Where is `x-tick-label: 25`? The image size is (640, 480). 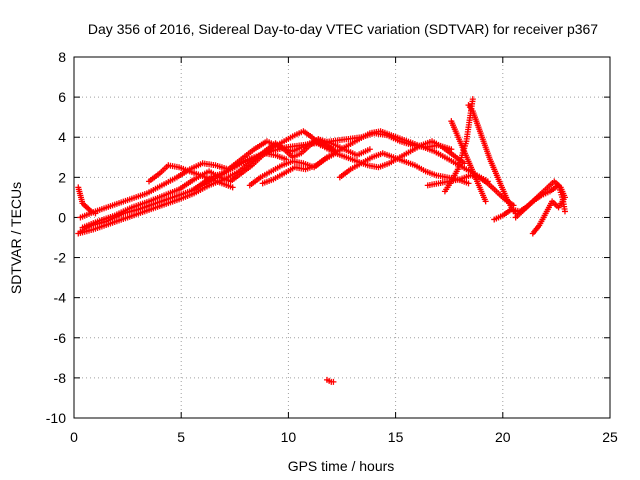
x-tick-label: 25 is located at coordinates (610, 437).